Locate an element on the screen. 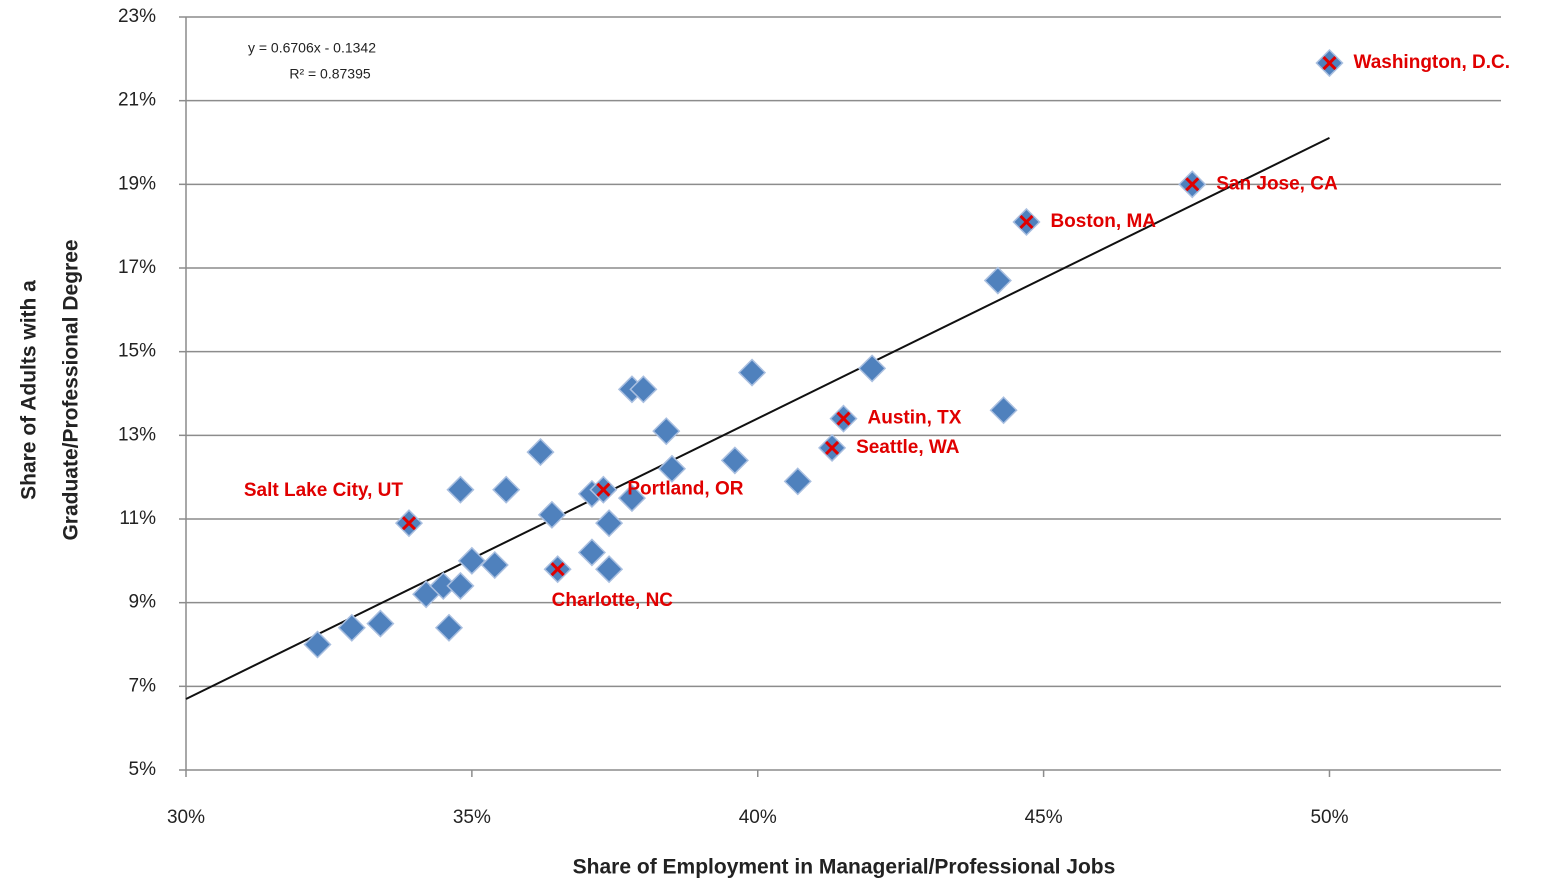 The width and height of the screenshot is (1554, 886). y-tick-label: 9% is located at coordinates (143, 602).